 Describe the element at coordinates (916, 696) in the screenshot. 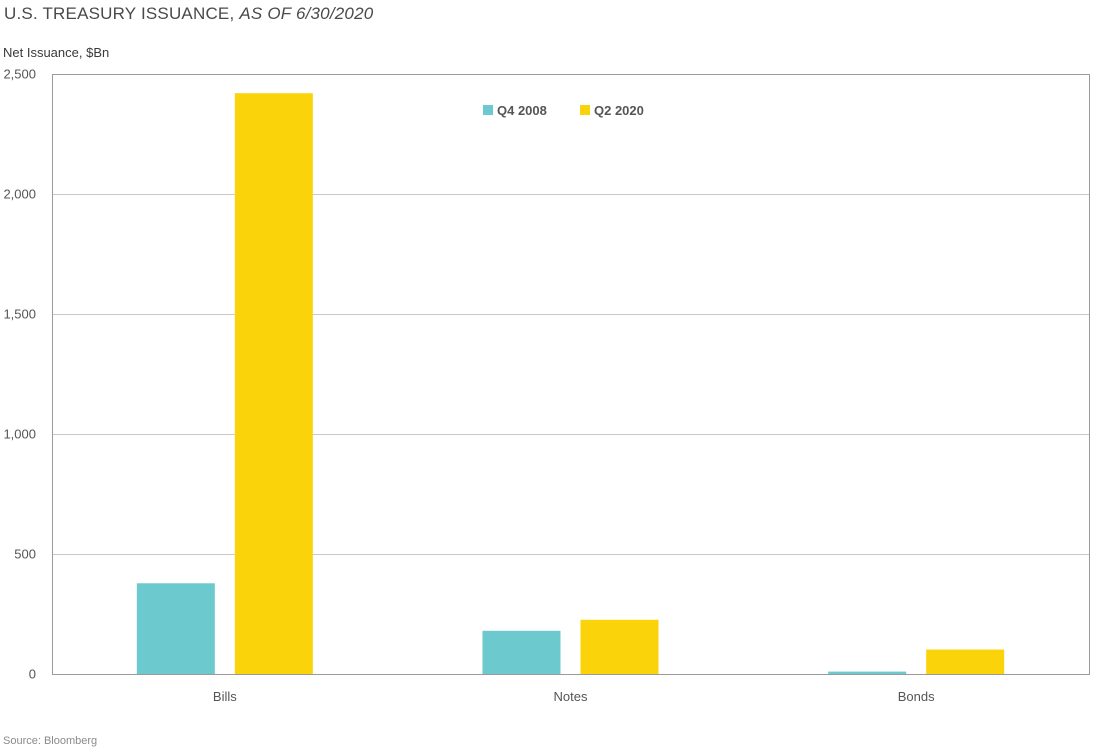

I see `category-label: Bonds` at that location.